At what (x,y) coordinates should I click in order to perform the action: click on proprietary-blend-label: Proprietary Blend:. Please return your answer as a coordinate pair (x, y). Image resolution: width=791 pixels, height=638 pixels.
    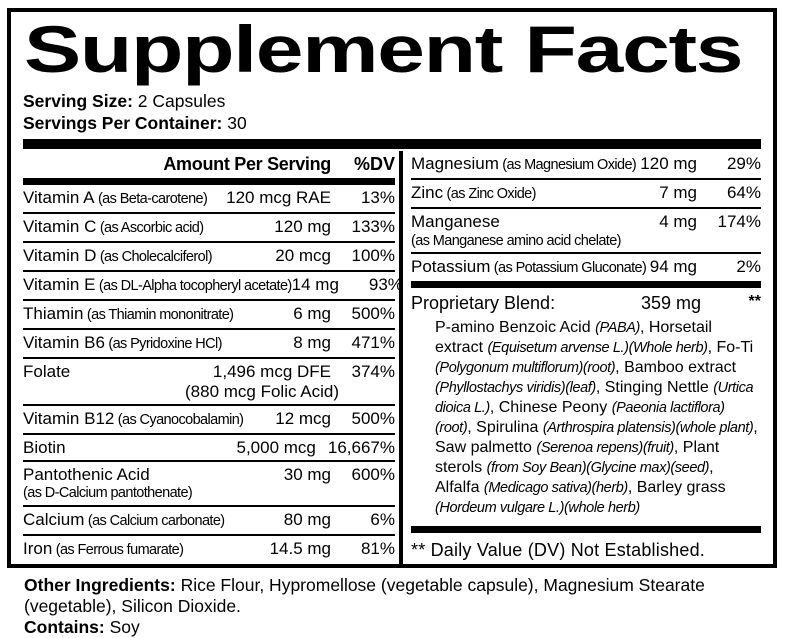
    Looking at the image, I should click on (483, 303).